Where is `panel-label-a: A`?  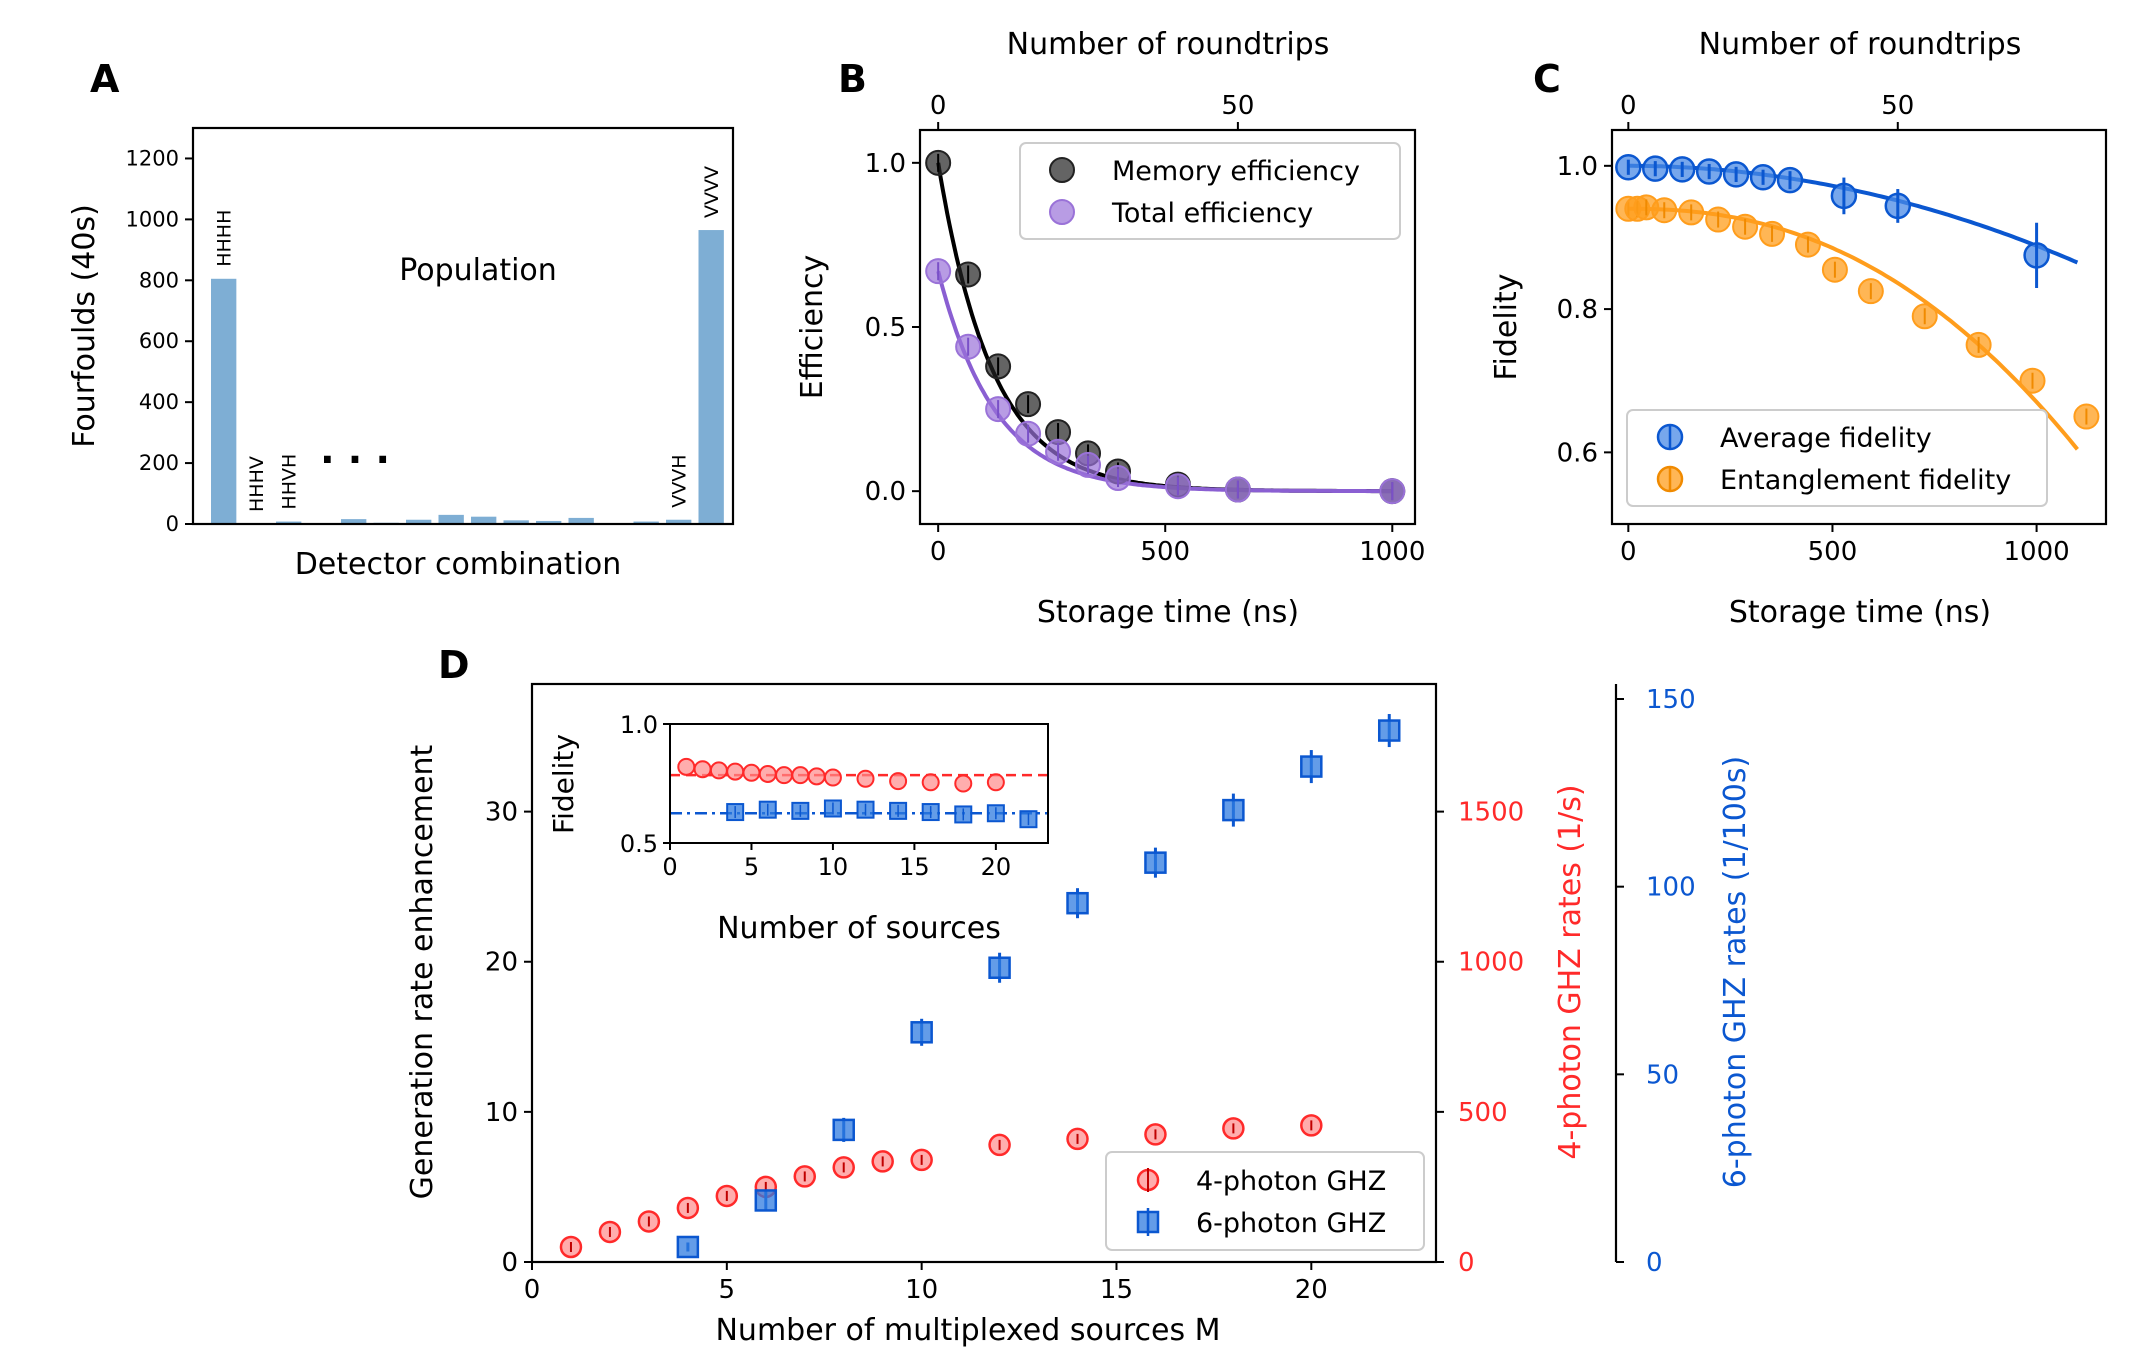
panel-label-a: A is located at coordinates (105, 79).